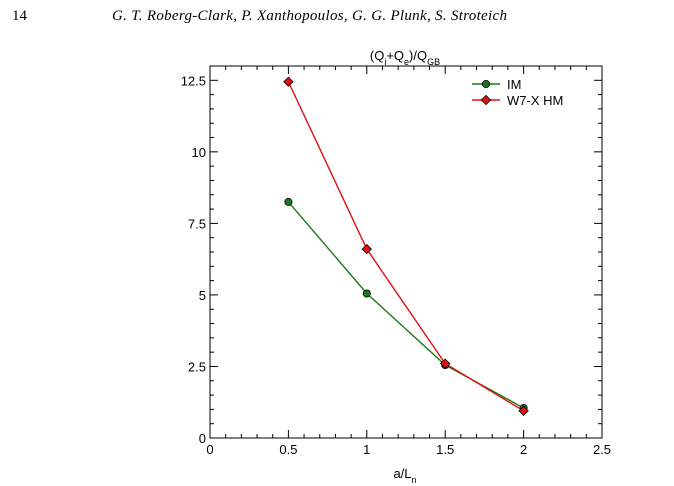 This screenshot has width=674, height=486. I want to click on x-tick-label: 0, so click(209, 449).